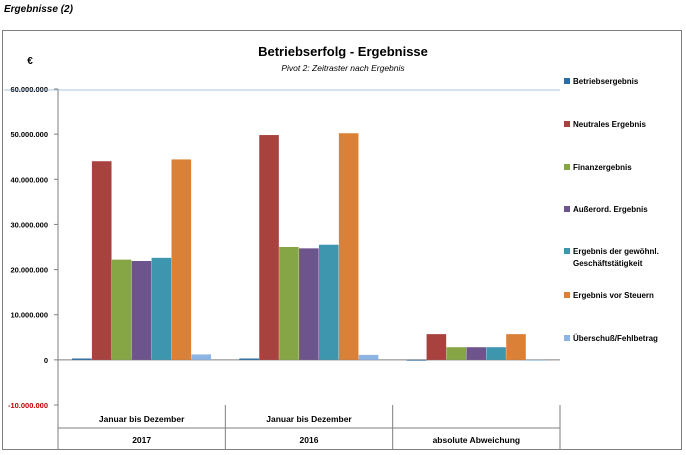  Describe the element at coordinates (28, 405) in the screenshot. I see `y-tick-label: -10.000.000` at that location.